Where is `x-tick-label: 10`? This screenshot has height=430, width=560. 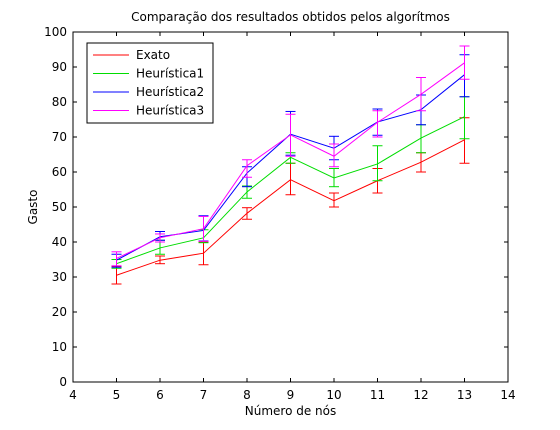 x-tick-label: 10 is located at coordinates (333, 395).